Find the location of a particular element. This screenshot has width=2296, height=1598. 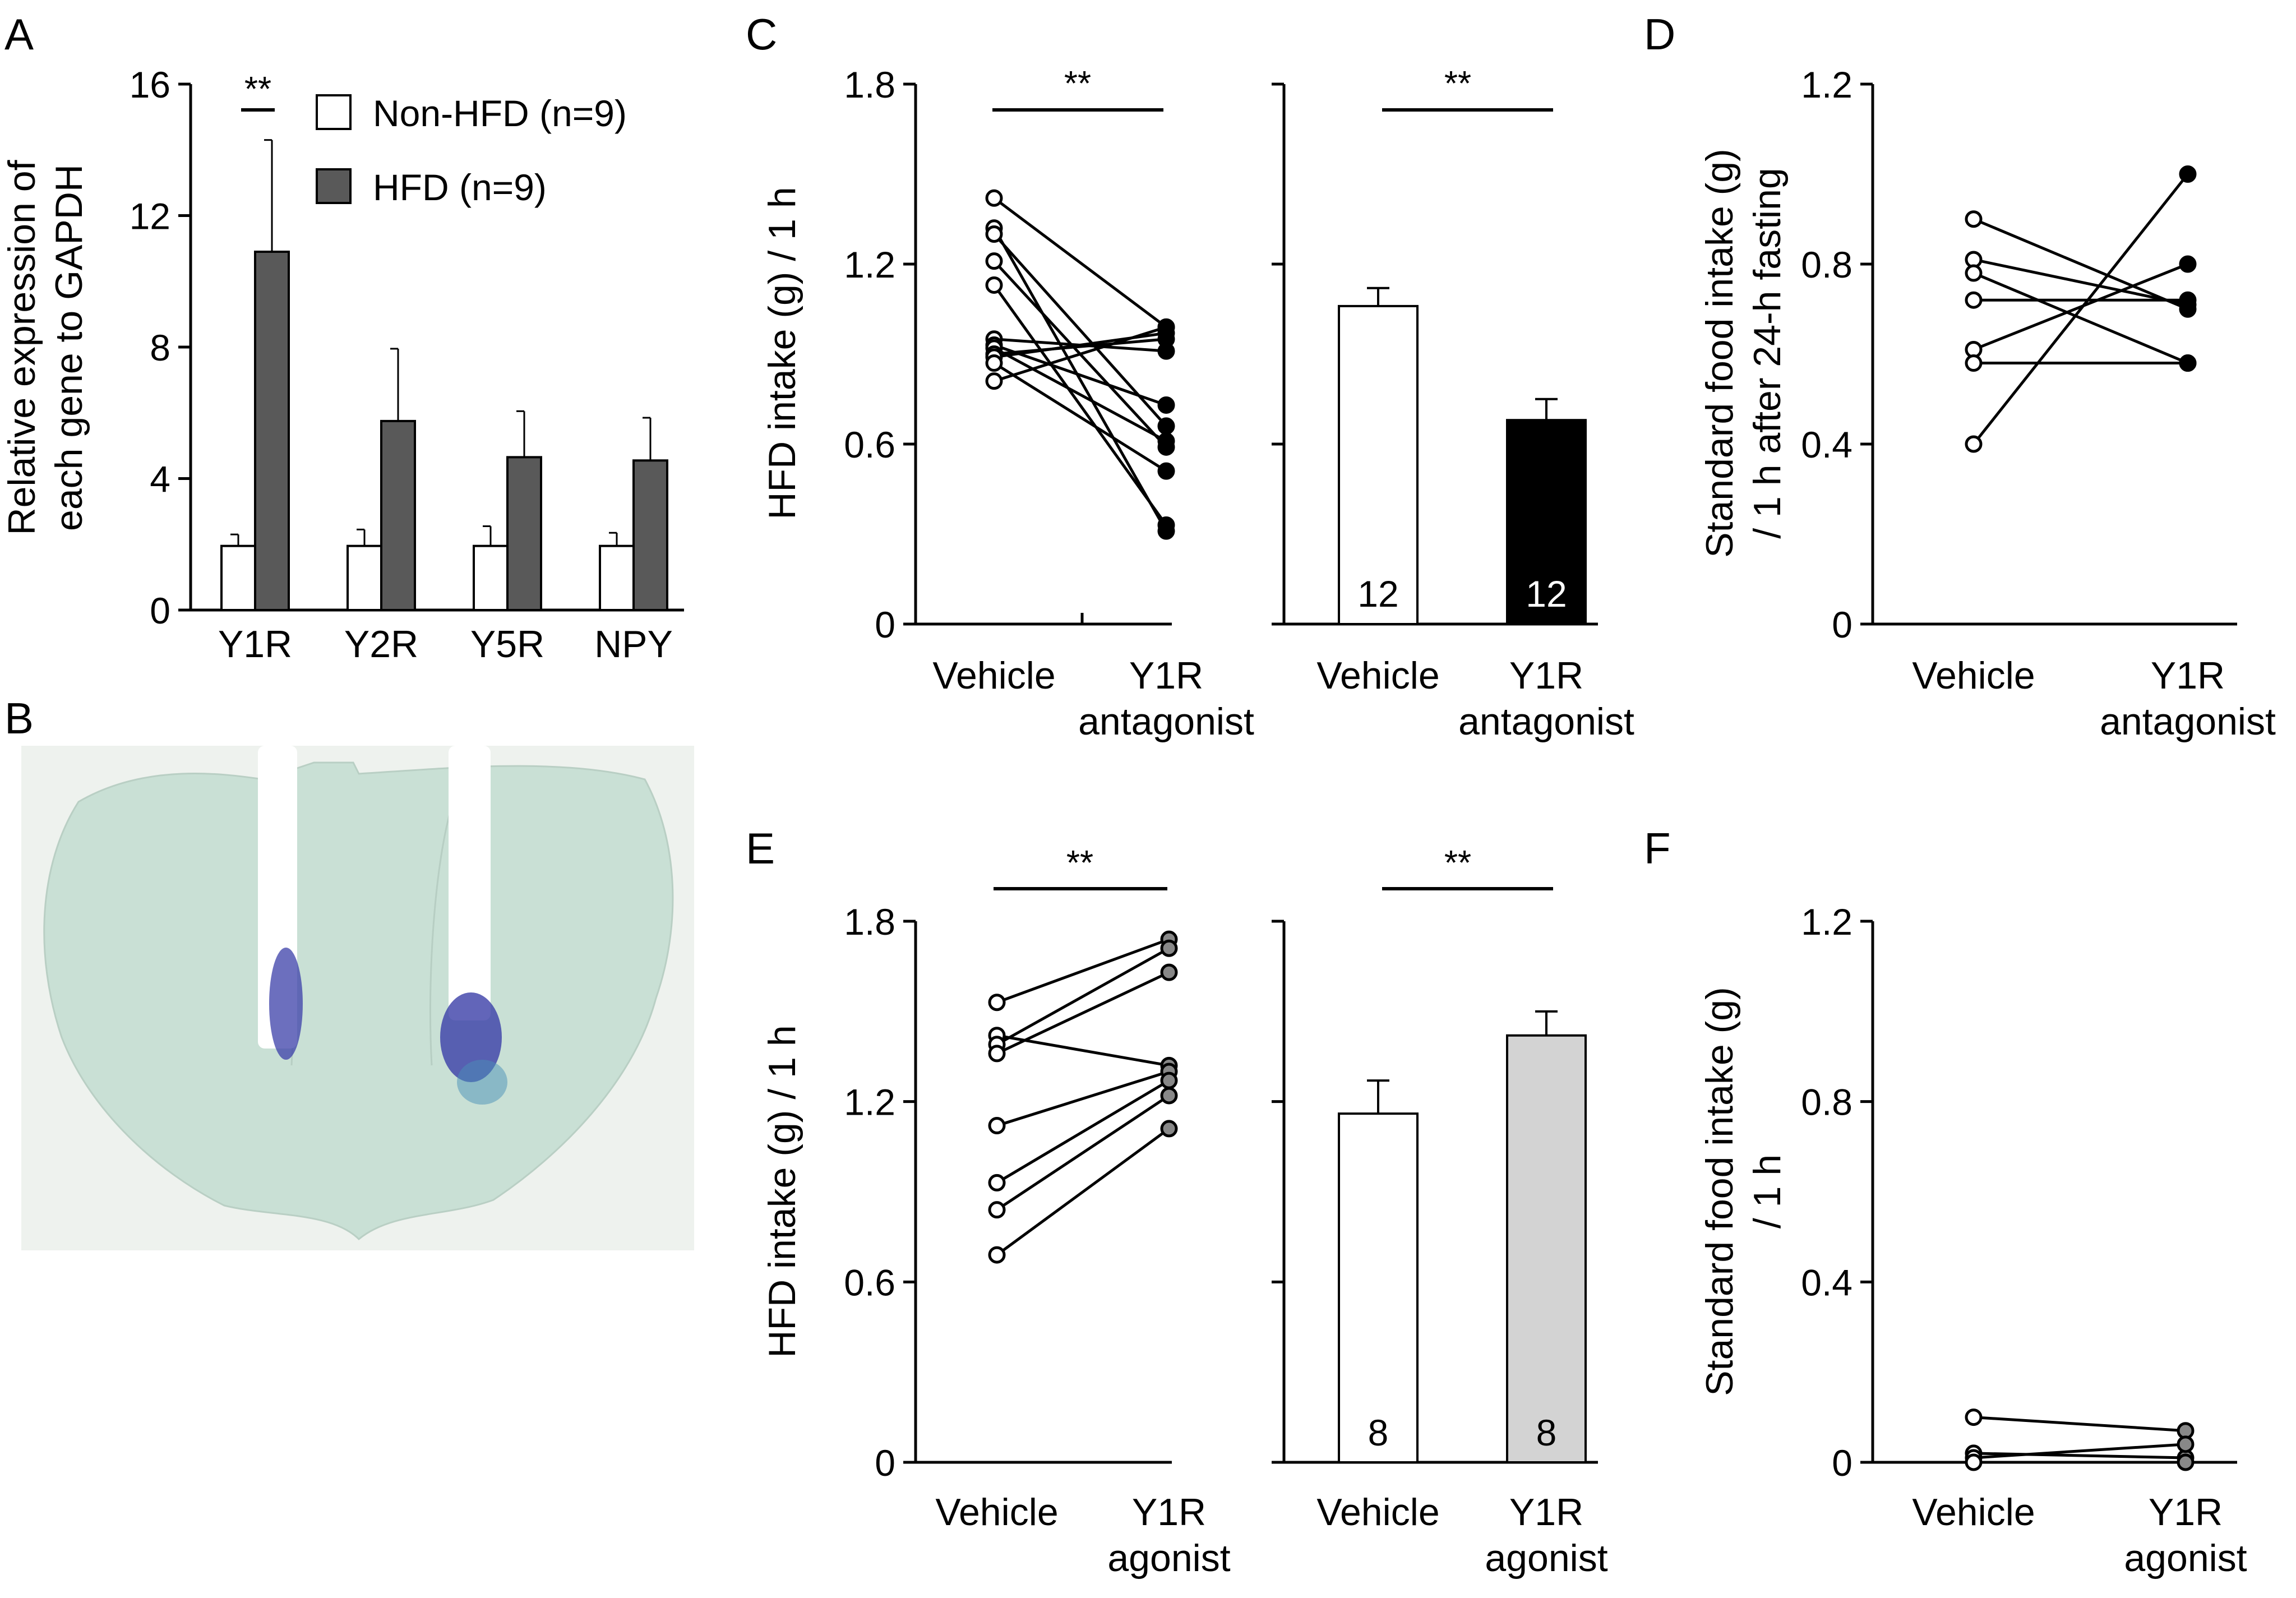

panel-e-bar-x-label-line2: agonist is located at coordinates (1546, 1558).